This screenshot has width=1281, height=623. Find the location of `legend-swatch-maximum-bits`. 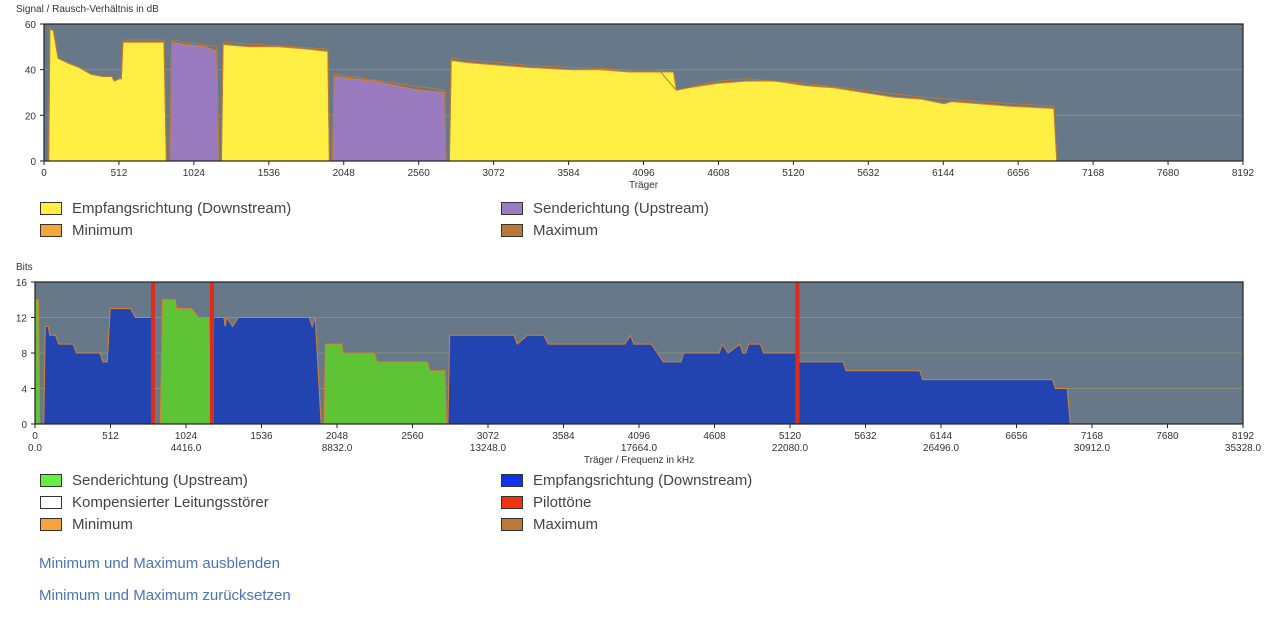

legend-swatch-maximum-bits is located at coordinates (512, 524).